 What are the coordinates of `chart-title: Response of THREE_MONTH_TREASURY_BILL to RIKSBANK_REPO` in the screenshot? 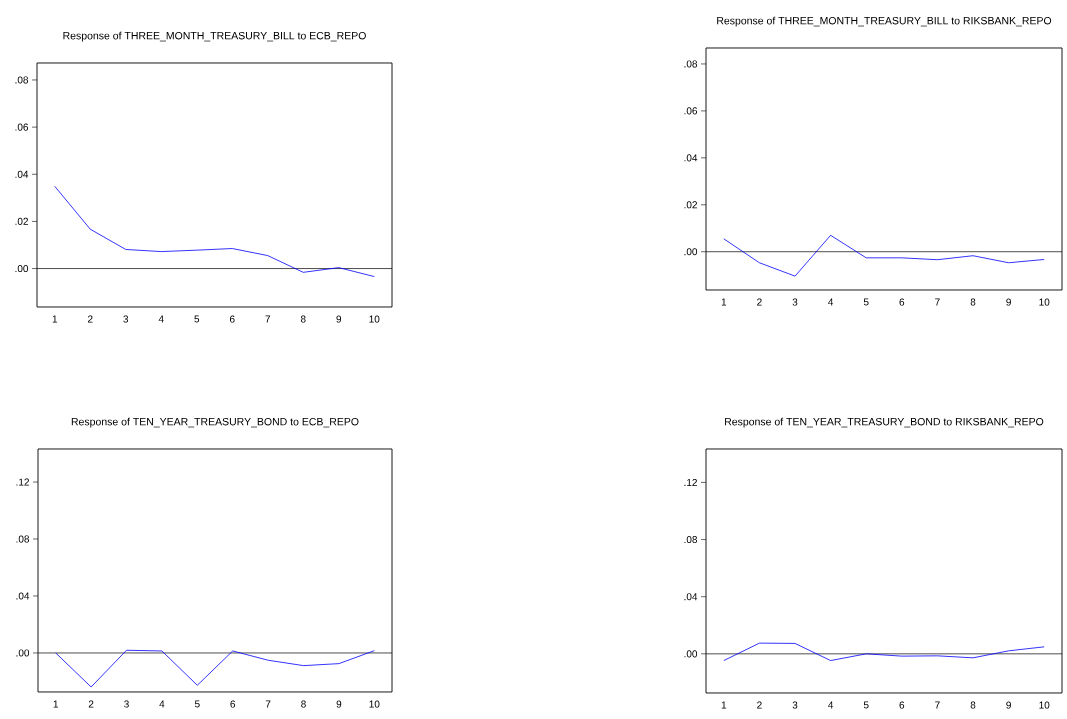 It's located at (884, 21).